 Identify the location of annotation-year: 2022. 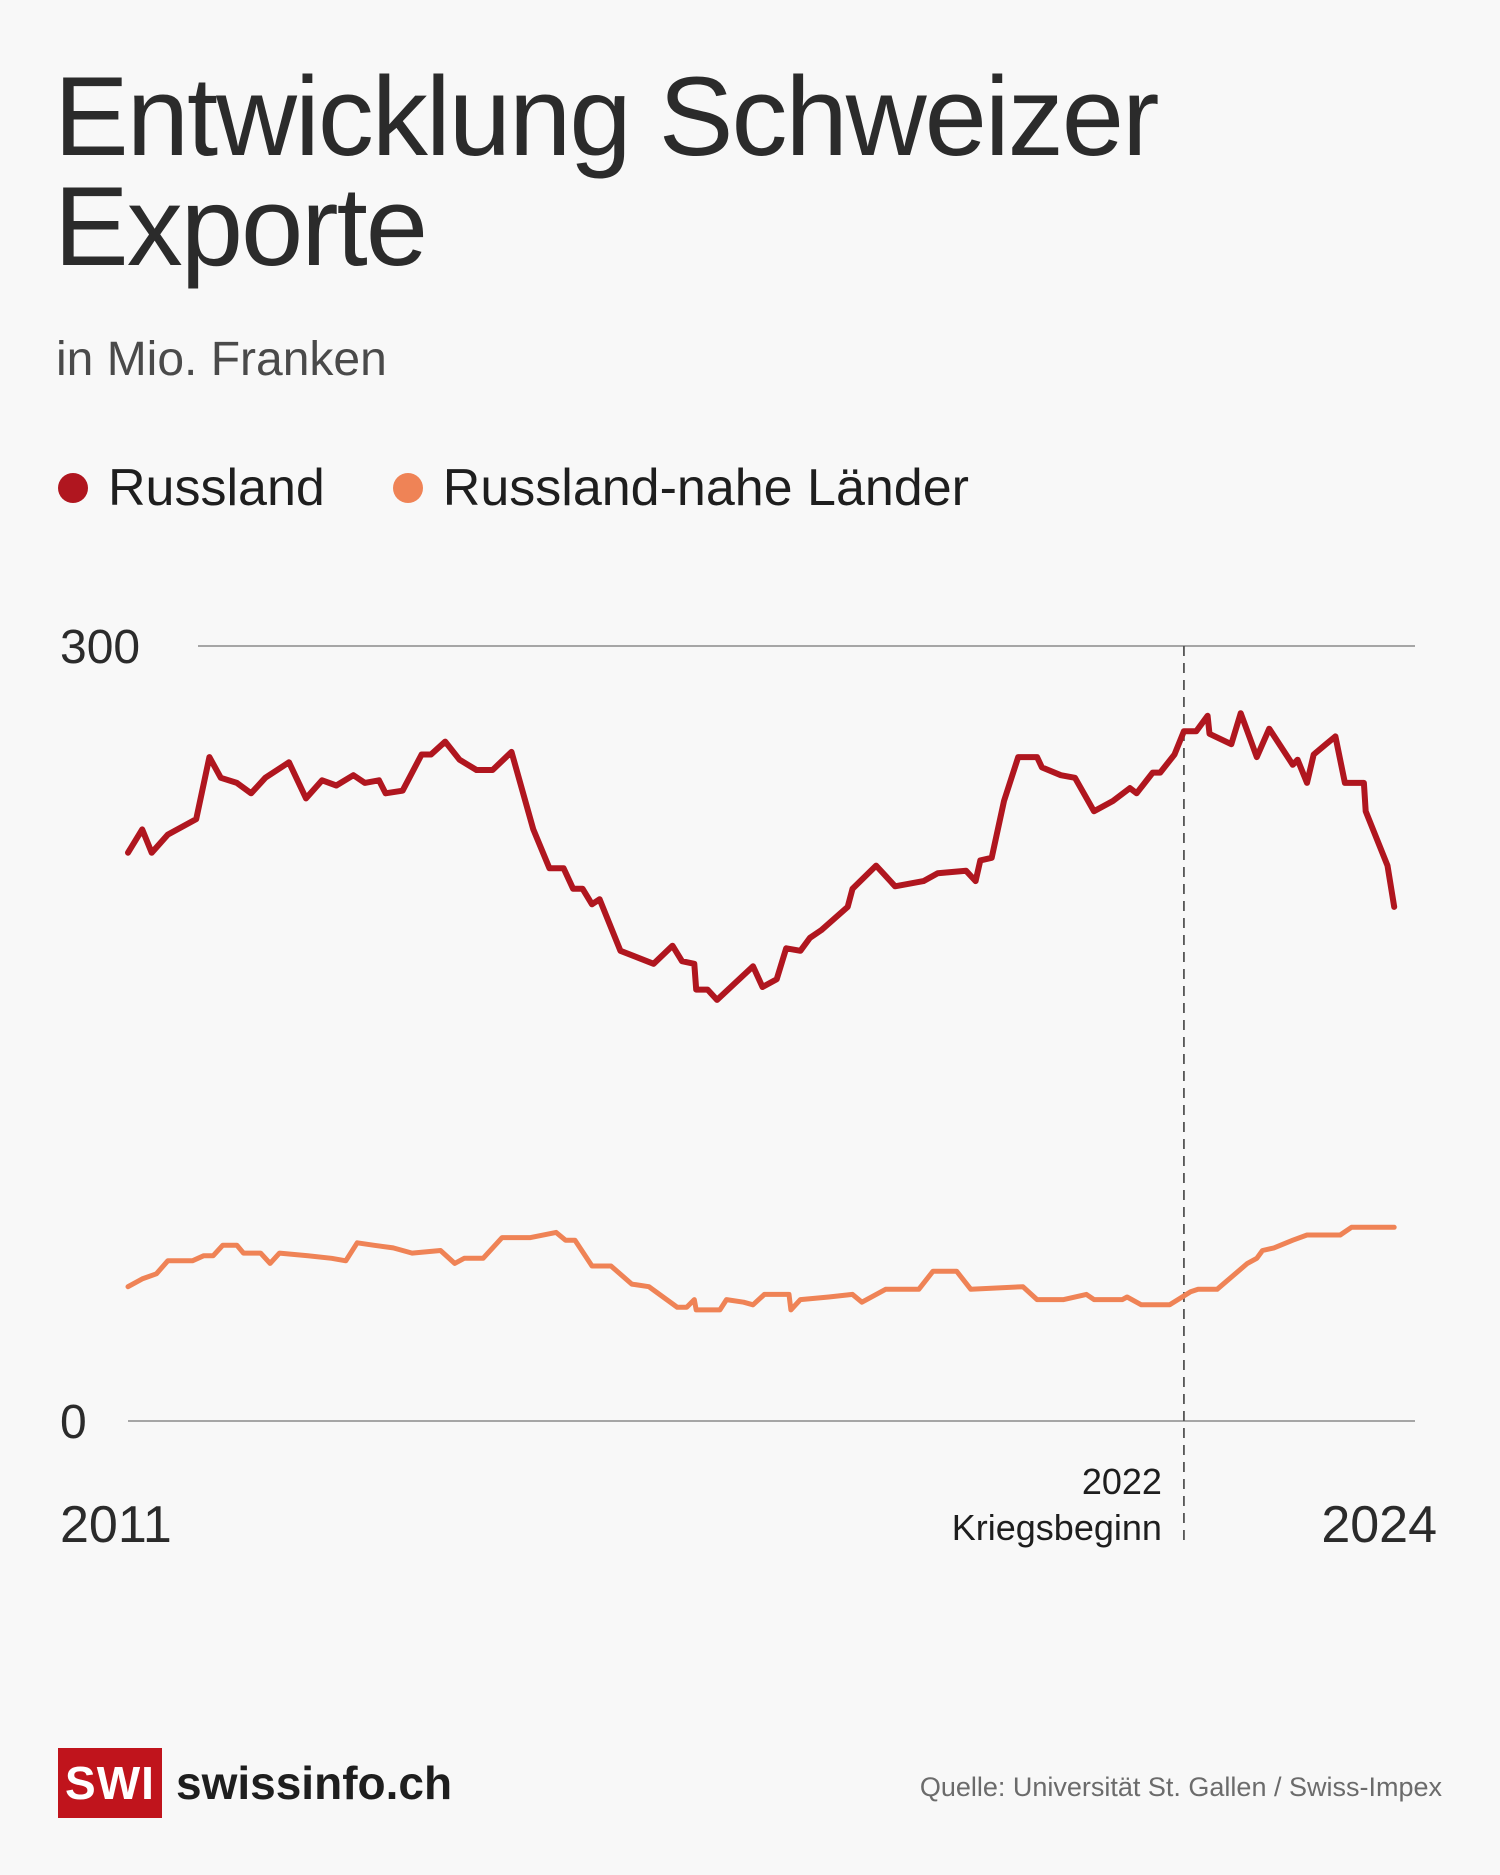
(1122, 1481).